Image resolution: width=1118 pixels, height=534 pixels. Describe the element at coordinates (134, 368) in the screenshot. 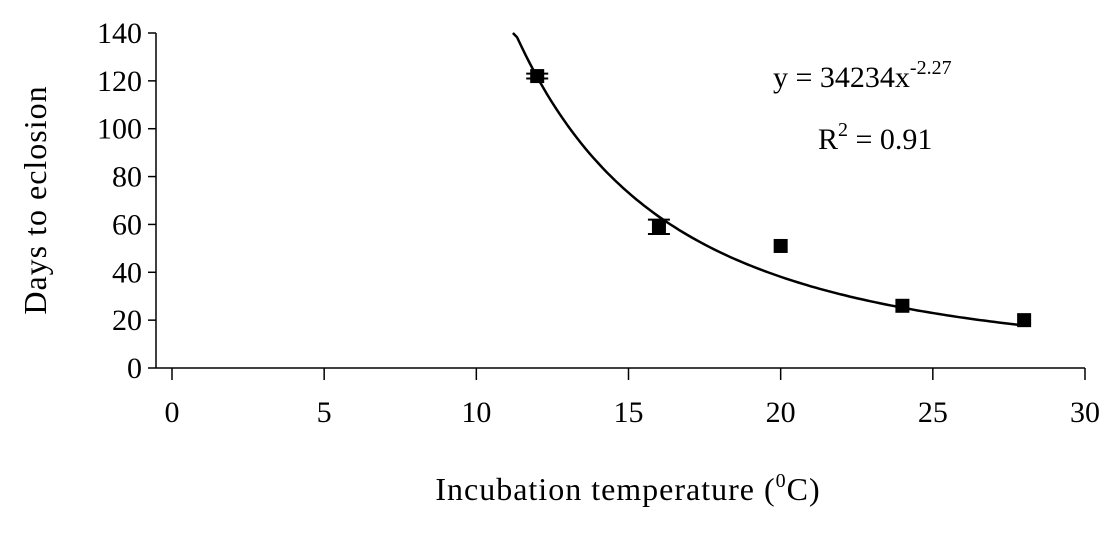

I see `y-tick-label: 0` at that location.